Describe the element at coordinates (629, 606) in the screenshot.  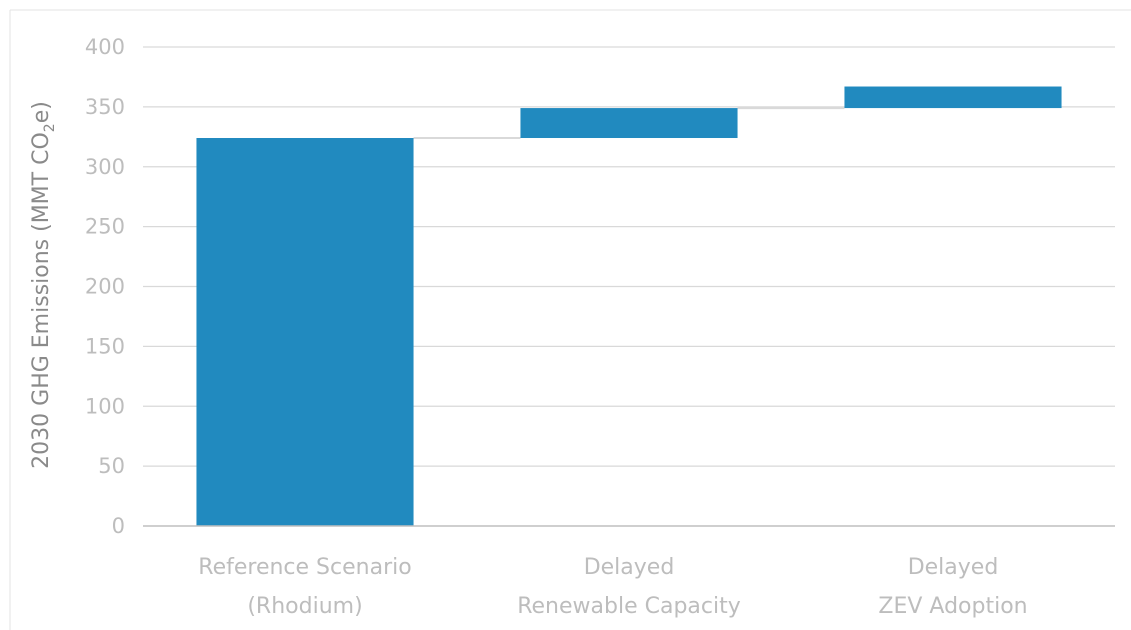
I see `x-tick-label-2-line-2: Renewable Capacity` at that location.